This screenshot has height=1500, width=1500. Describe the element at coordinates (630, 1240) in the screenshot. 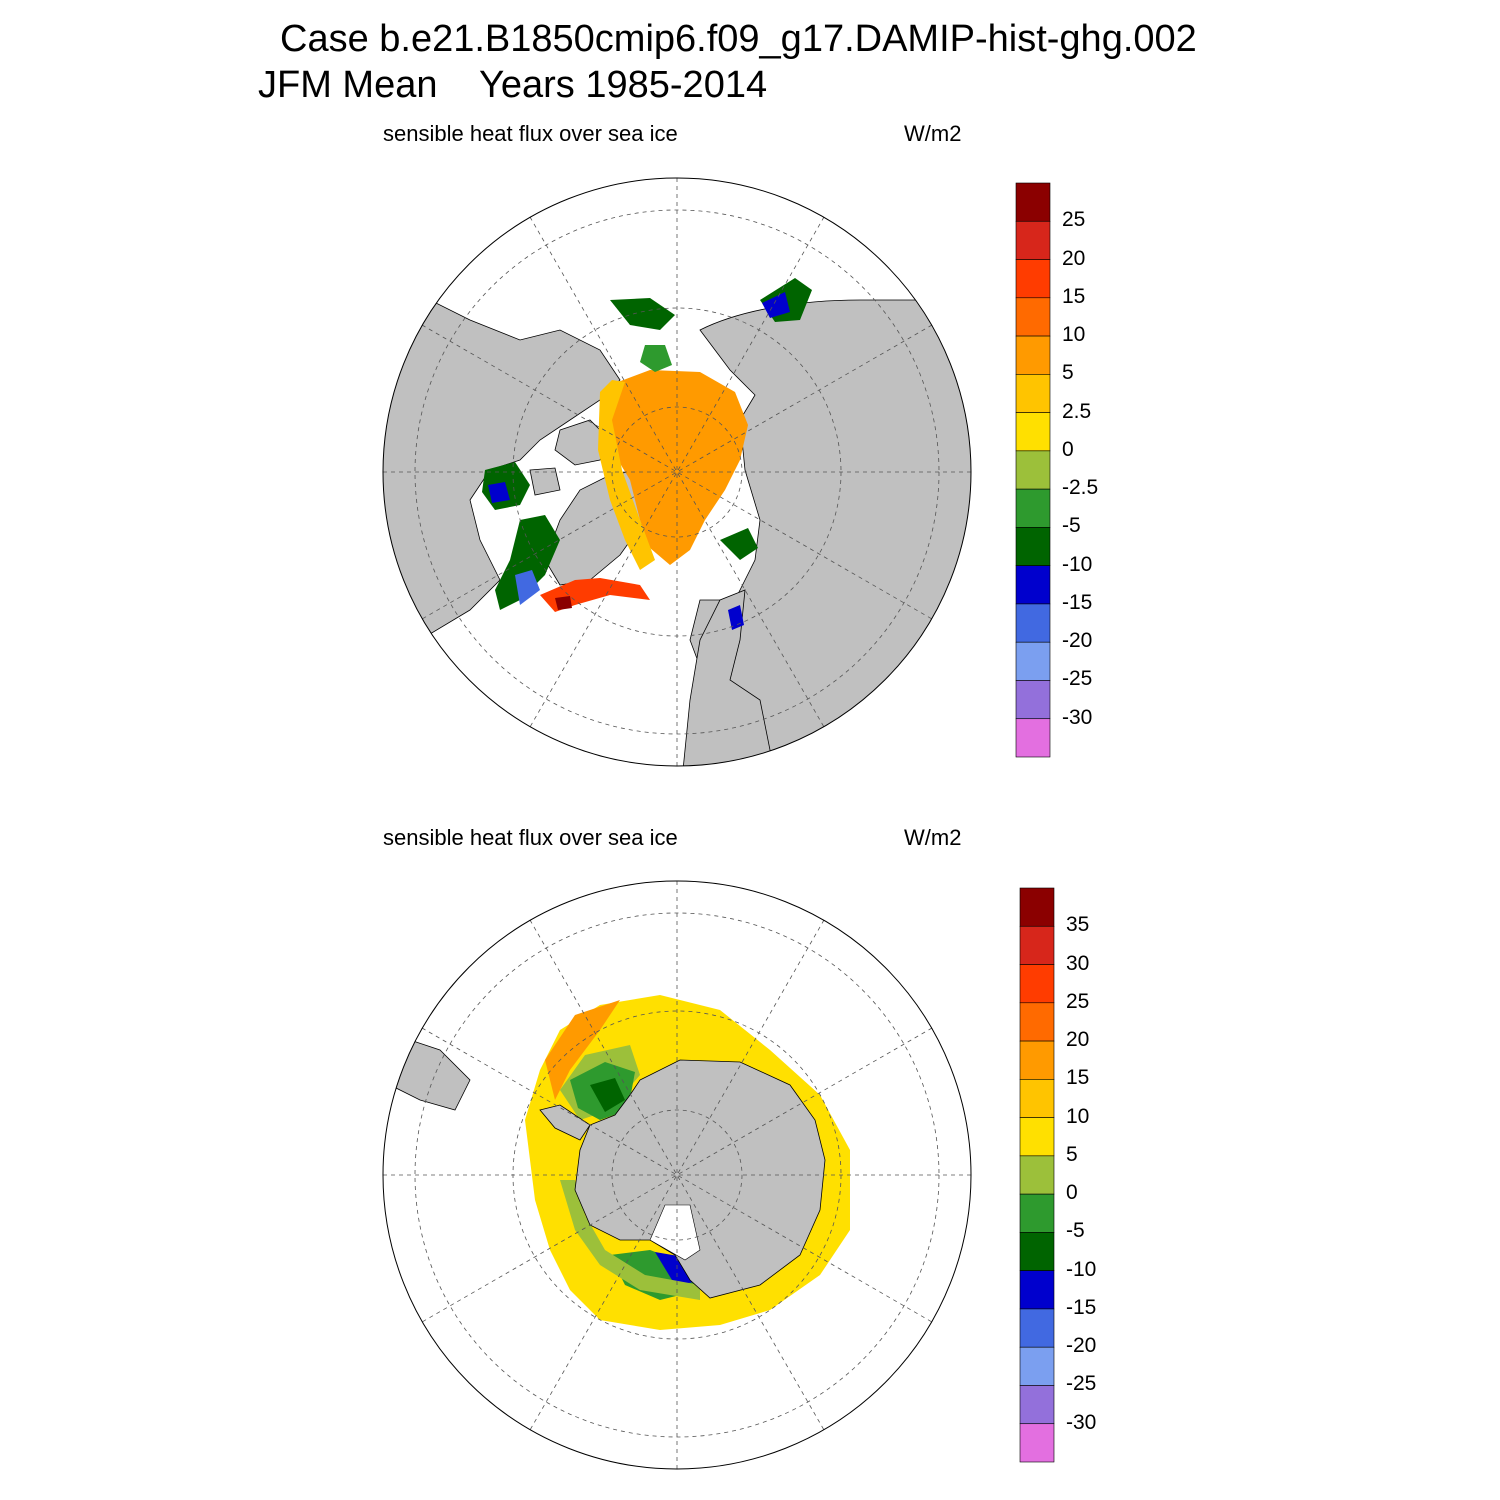

I see `south-ice-amundsen-green` at that location.